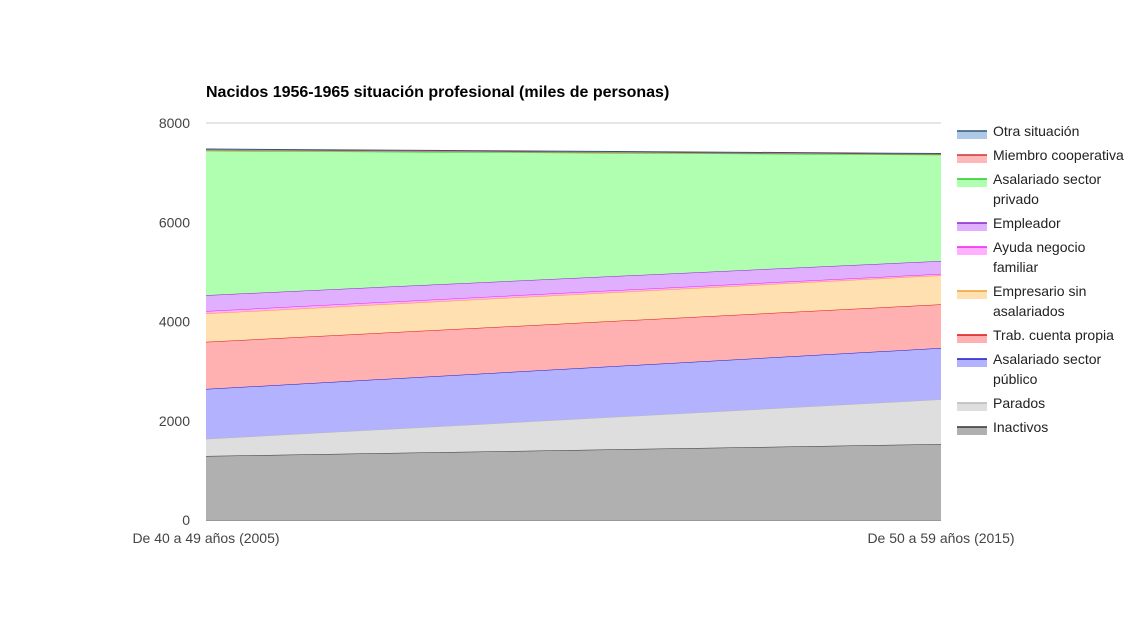  Describe the element at coordinates (174, 421) in the screenshot. I see `y-tick-label: 2000` at that location.